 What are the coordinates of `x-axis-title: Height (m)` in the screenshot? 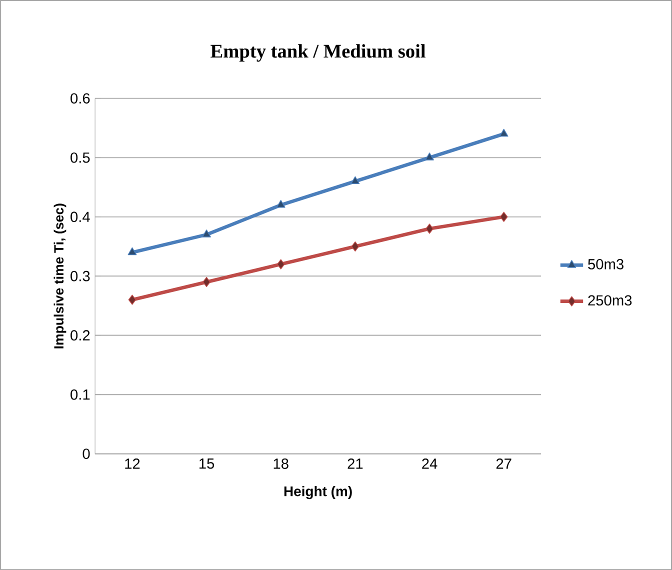 It's located at (318, 493).